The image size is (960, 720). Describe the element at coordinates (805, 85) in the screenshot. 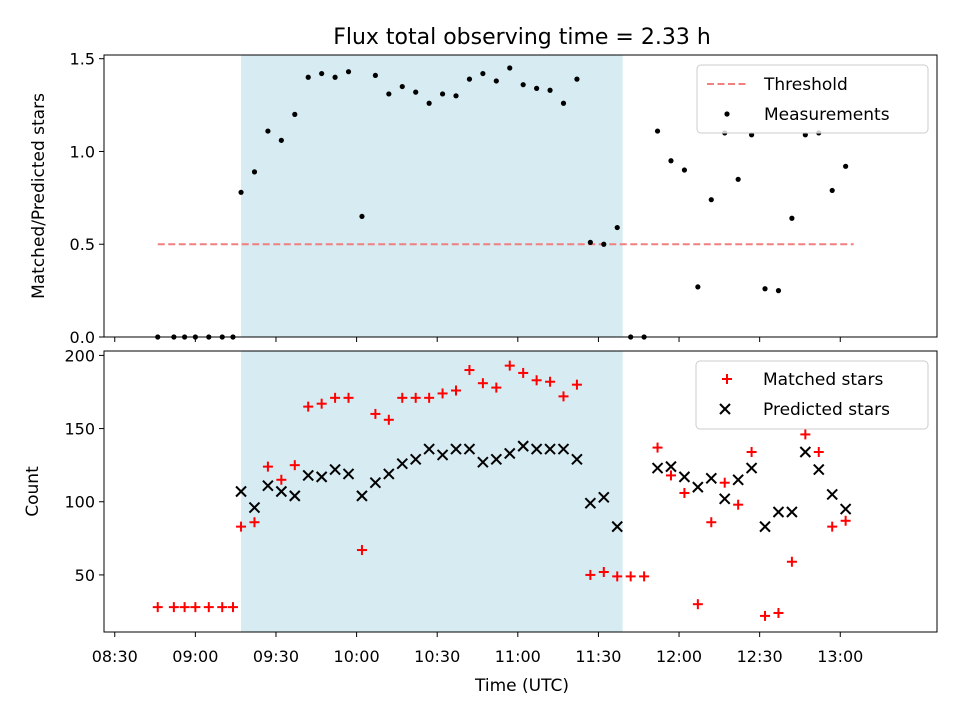

I see `legend-threshold-label: Threshold` at that location.